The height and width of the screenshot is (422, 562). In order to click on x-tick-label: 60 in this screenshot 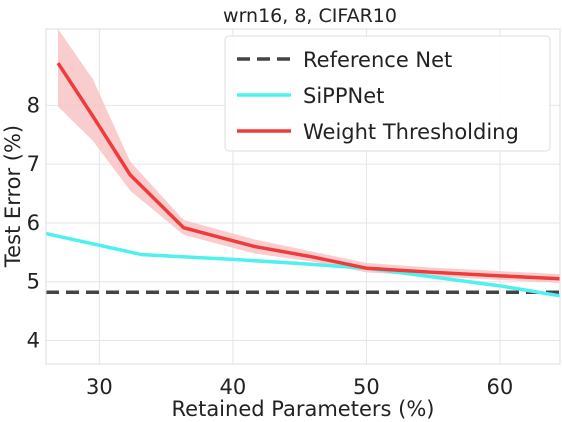, I will do `click(500, 387)`.